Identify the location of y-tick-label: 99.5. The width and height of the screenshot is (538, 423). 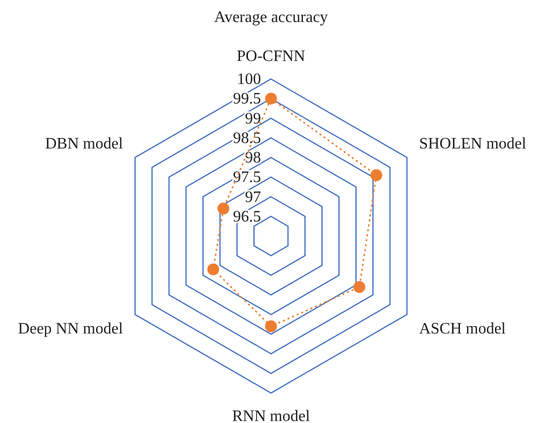
(247, 99).